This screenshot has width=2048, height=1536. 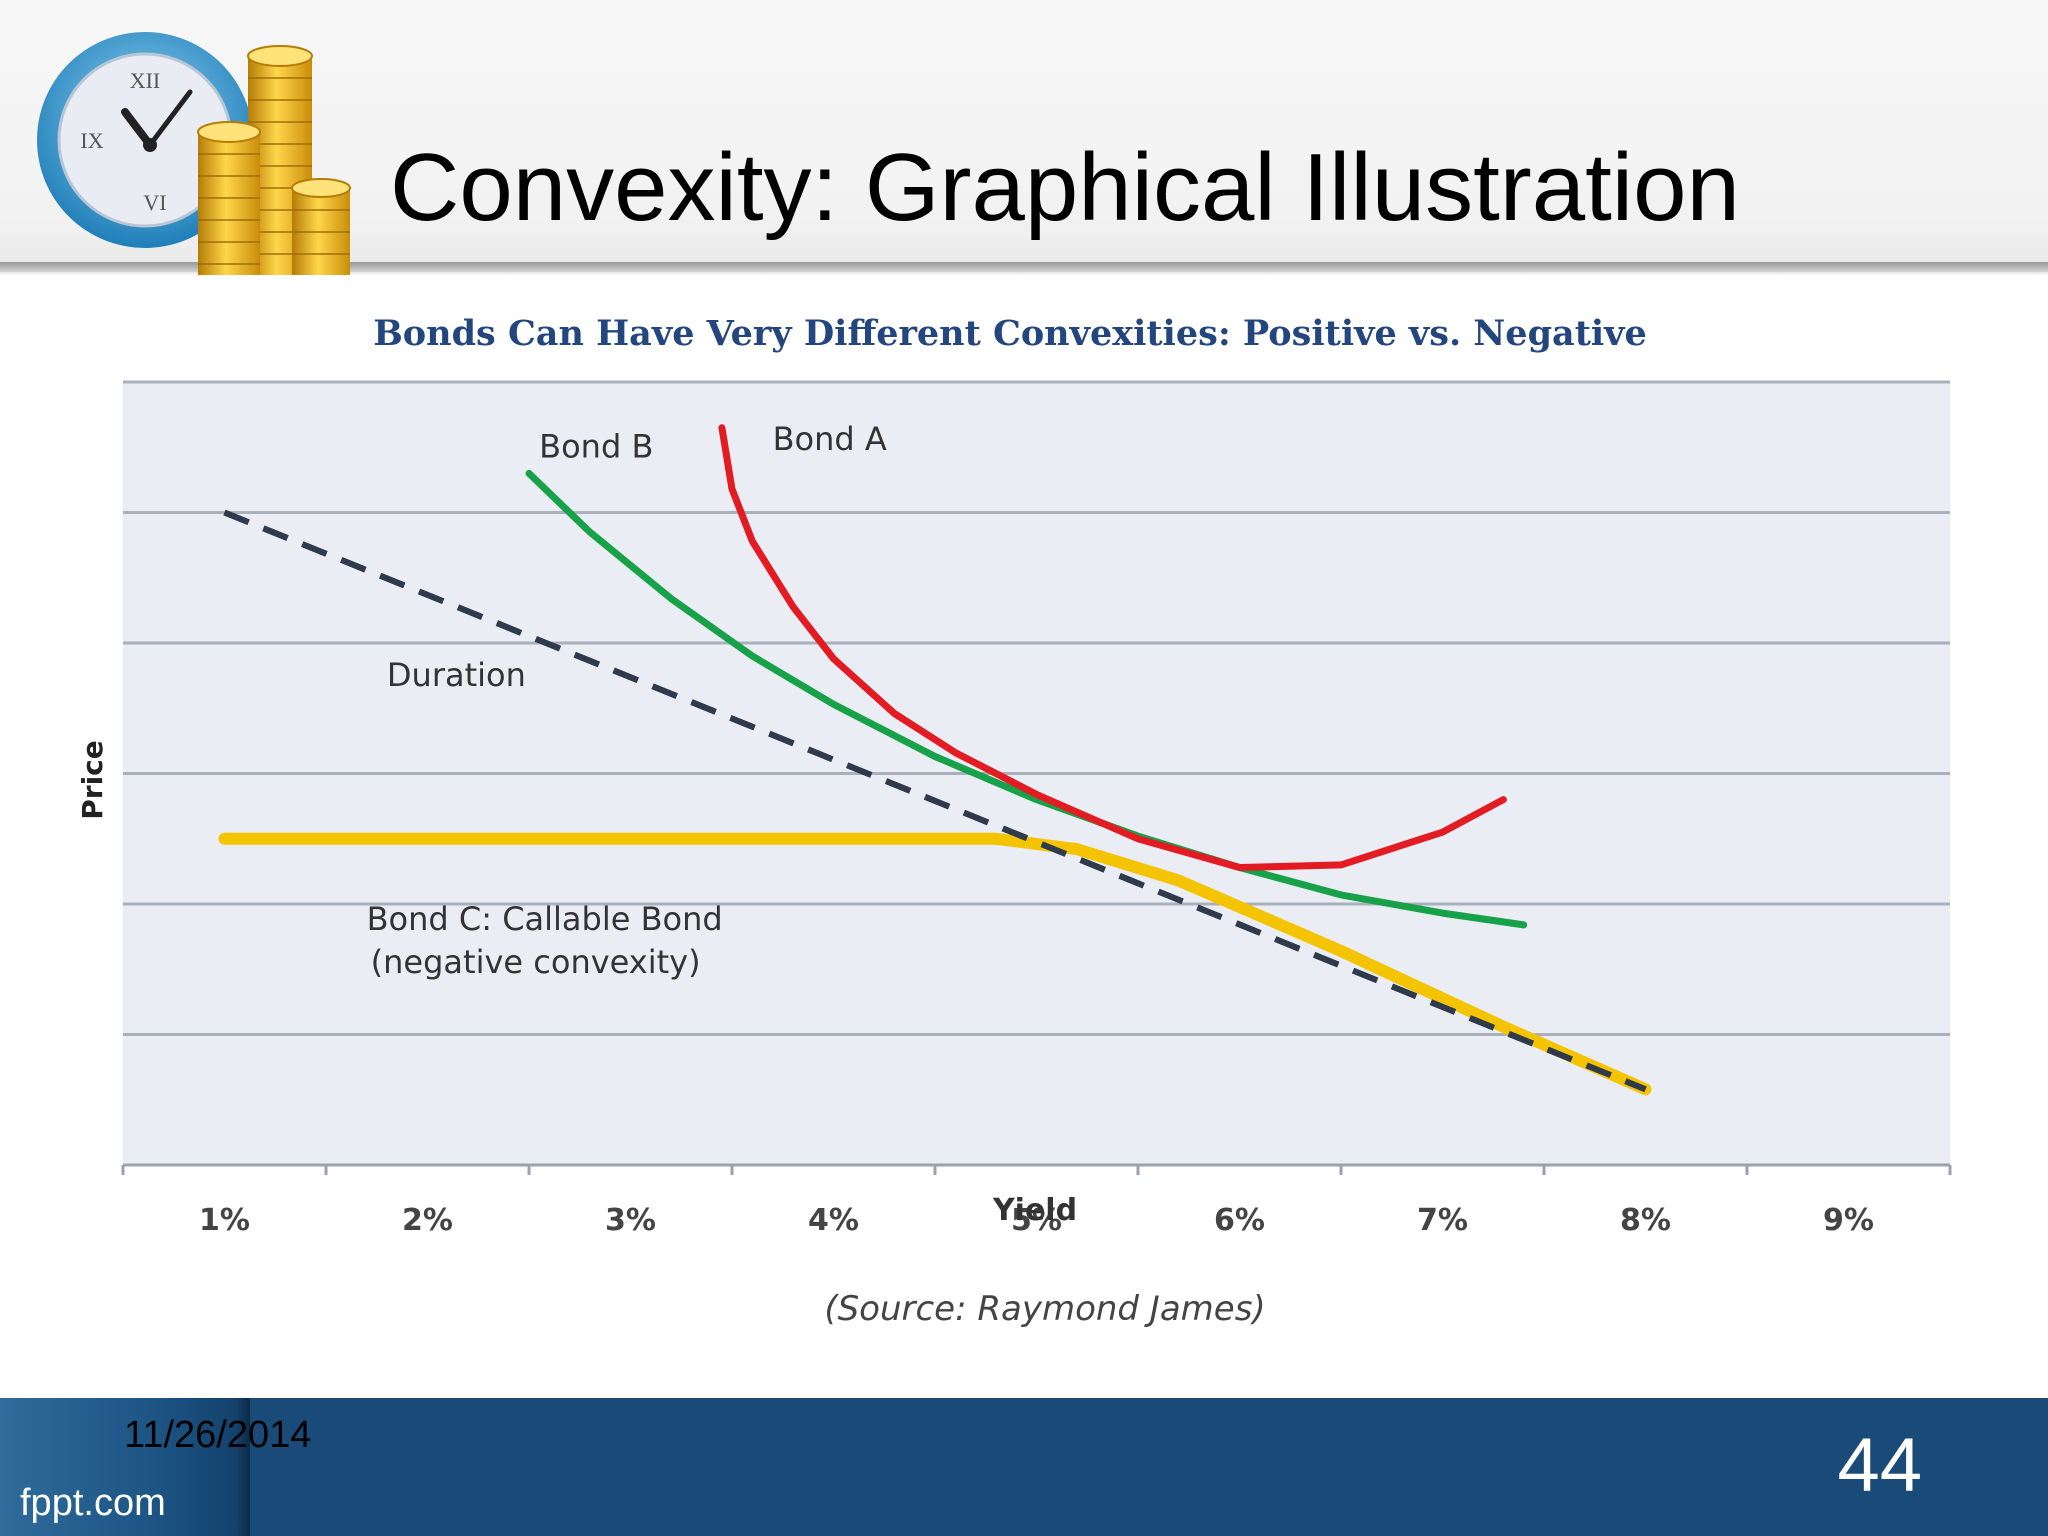 What do you see at coordinates (218, 1435) in the screenshot?
I see `slide-date: 11/26/2014` at bounding box center [218, 1435].